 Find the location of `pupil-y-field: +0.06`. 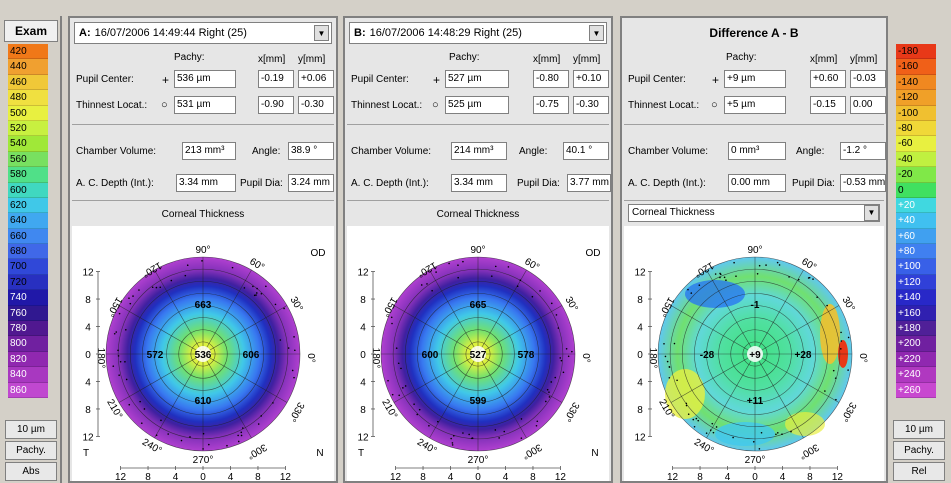

pupil-y-field: +0.06 is located at coordinates (316, 79).